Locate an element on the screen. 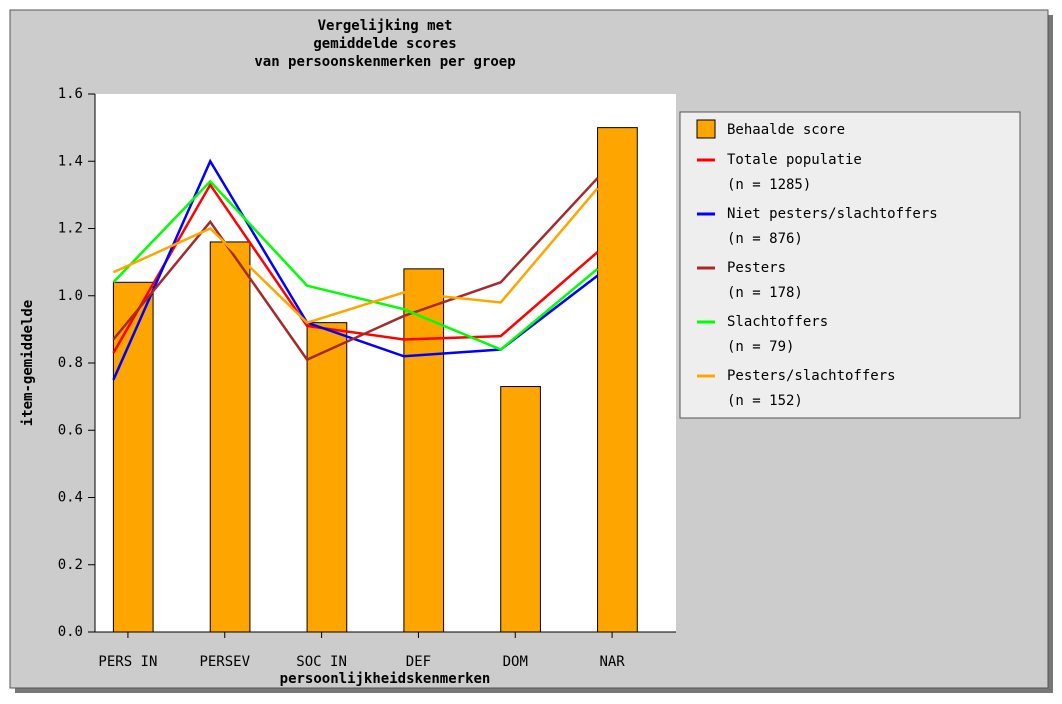  legend-label: Niet pesters/slachtoffers is located at coordinates (832, 214).